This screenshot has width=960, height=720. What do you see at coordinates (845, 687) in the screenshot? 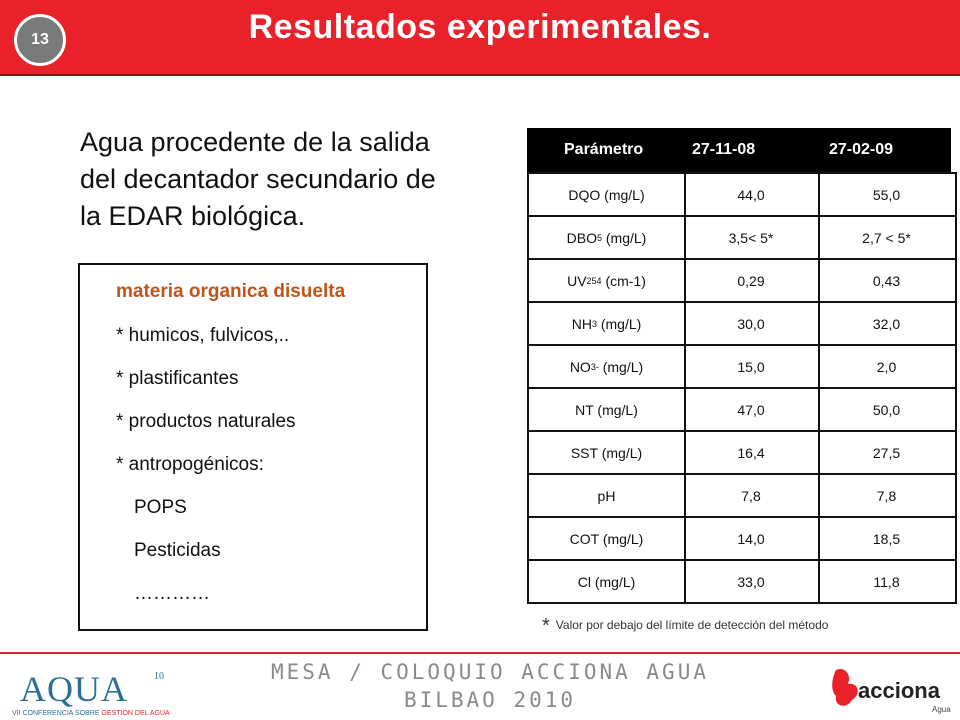
I see `acciona-leaf-icon` at bounding box center [845, 687].